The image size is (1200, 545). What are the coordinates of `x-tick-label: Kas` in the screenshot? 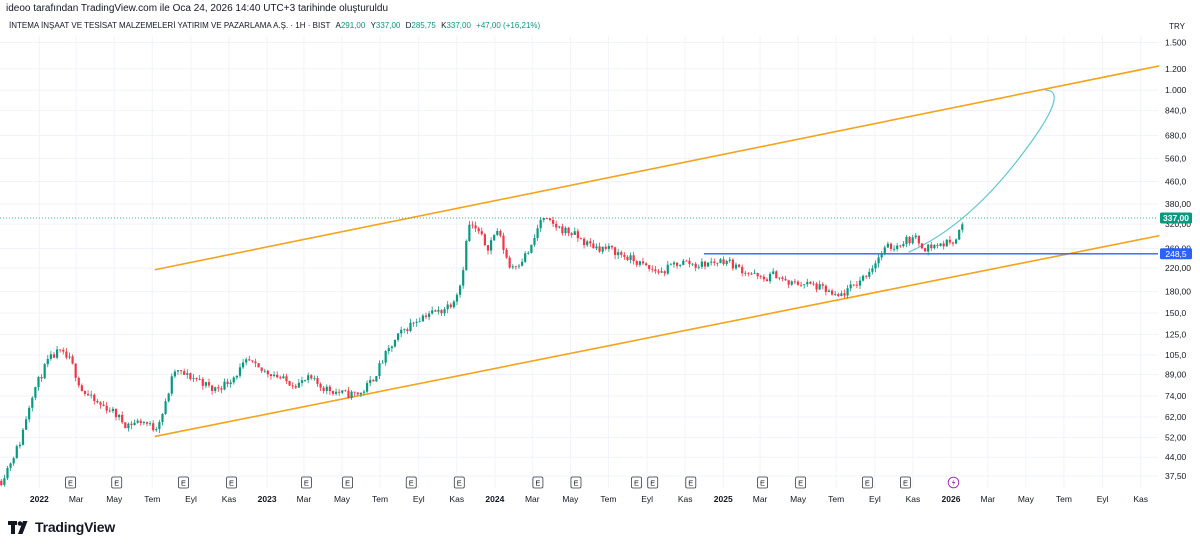 It's located at (913, 499).